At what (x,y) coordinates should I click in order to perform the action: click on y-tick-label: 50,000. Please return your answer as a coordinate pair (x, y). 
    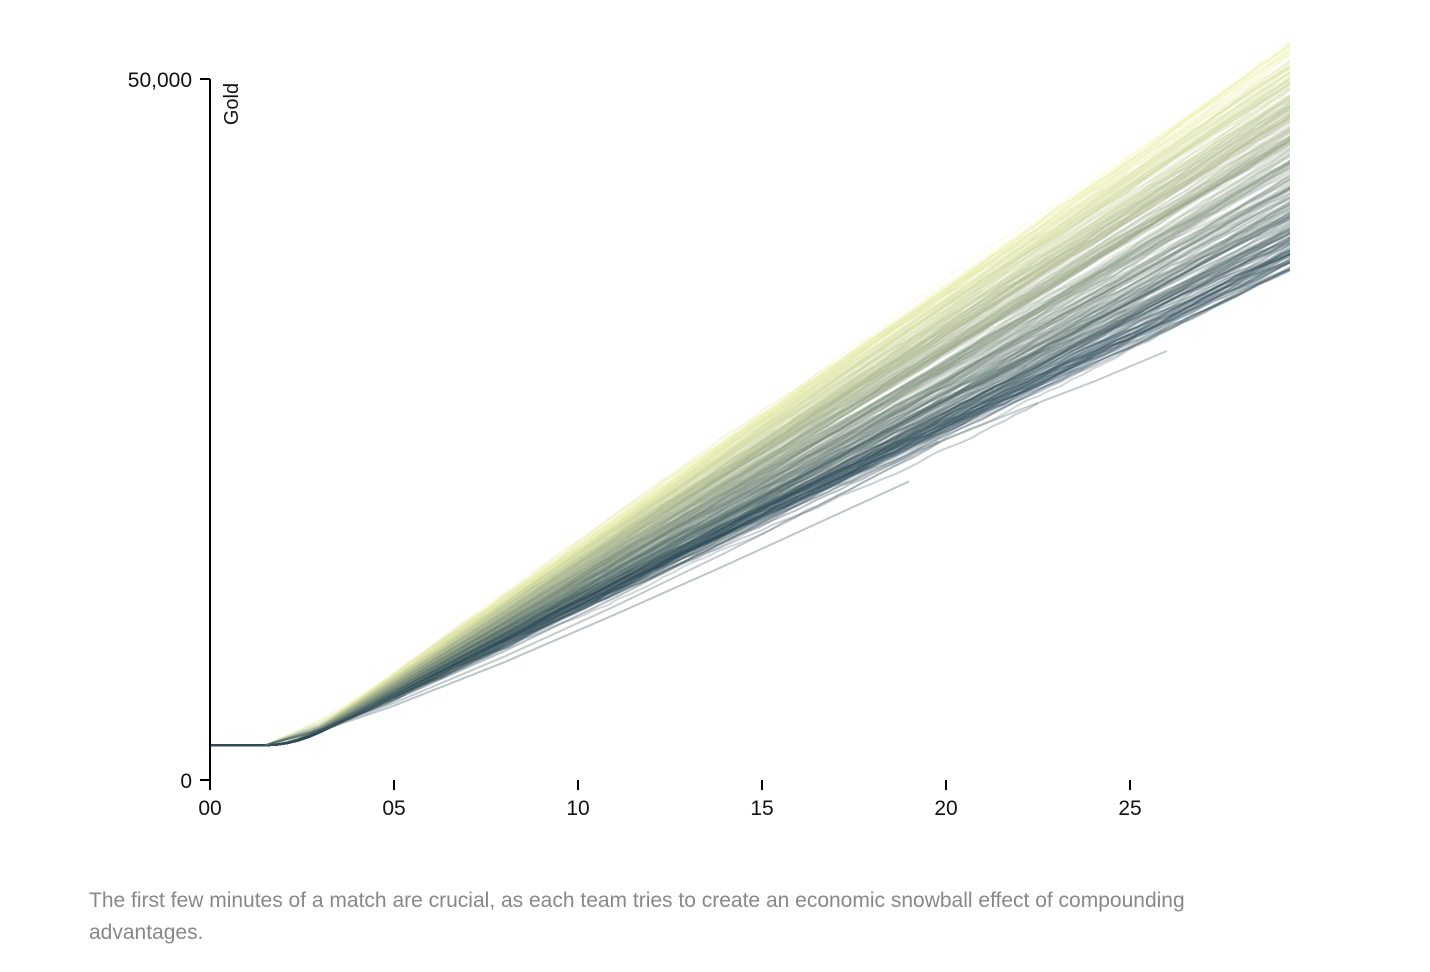
    Looking at the image, I should click on (160, 80).